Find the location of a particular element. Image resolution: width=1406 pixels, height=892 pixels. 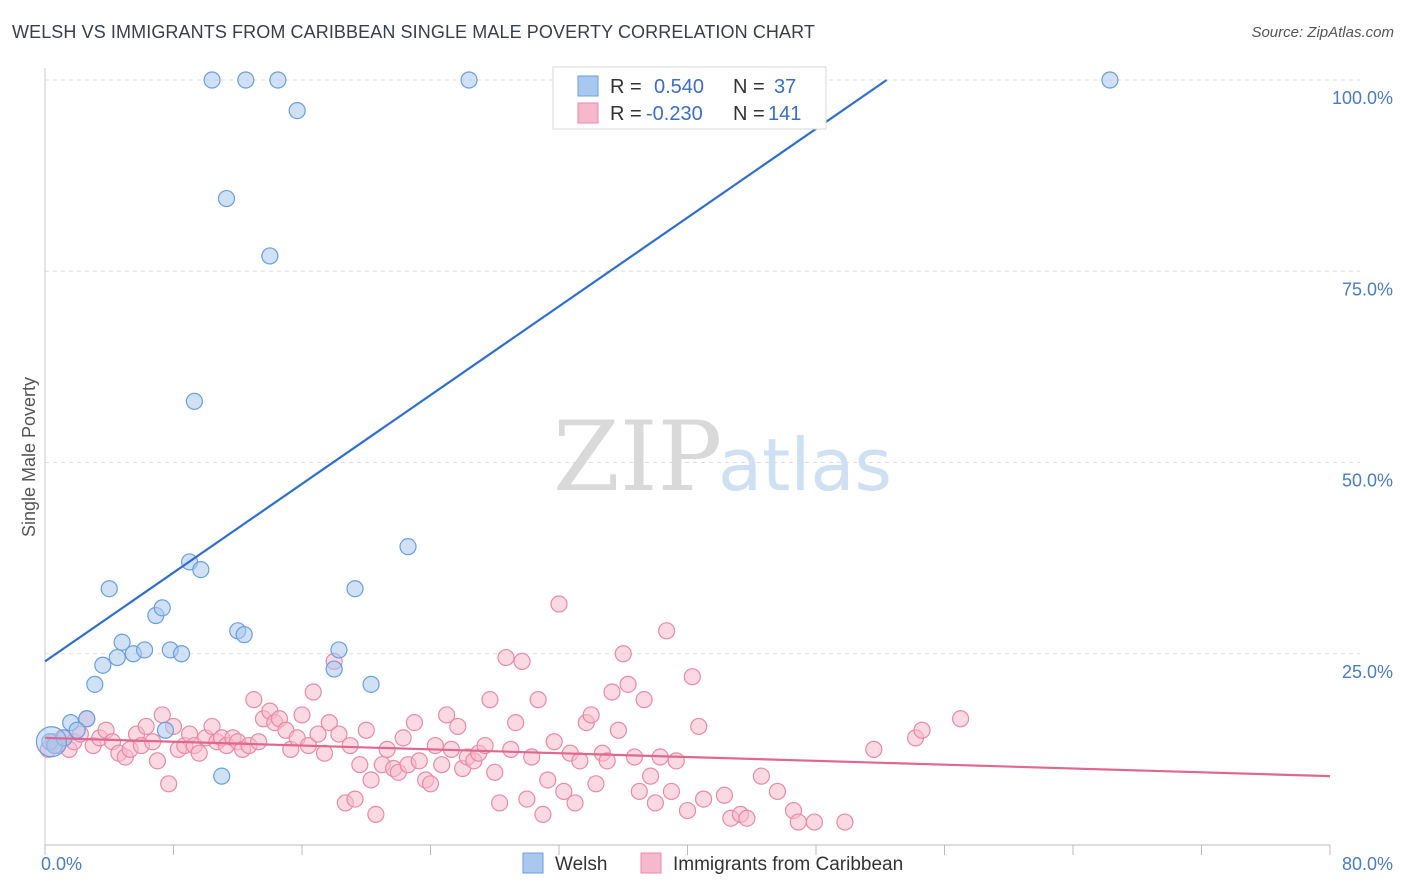

legend-n-value-caribbean: 141 is located at coordinates (784, 114).